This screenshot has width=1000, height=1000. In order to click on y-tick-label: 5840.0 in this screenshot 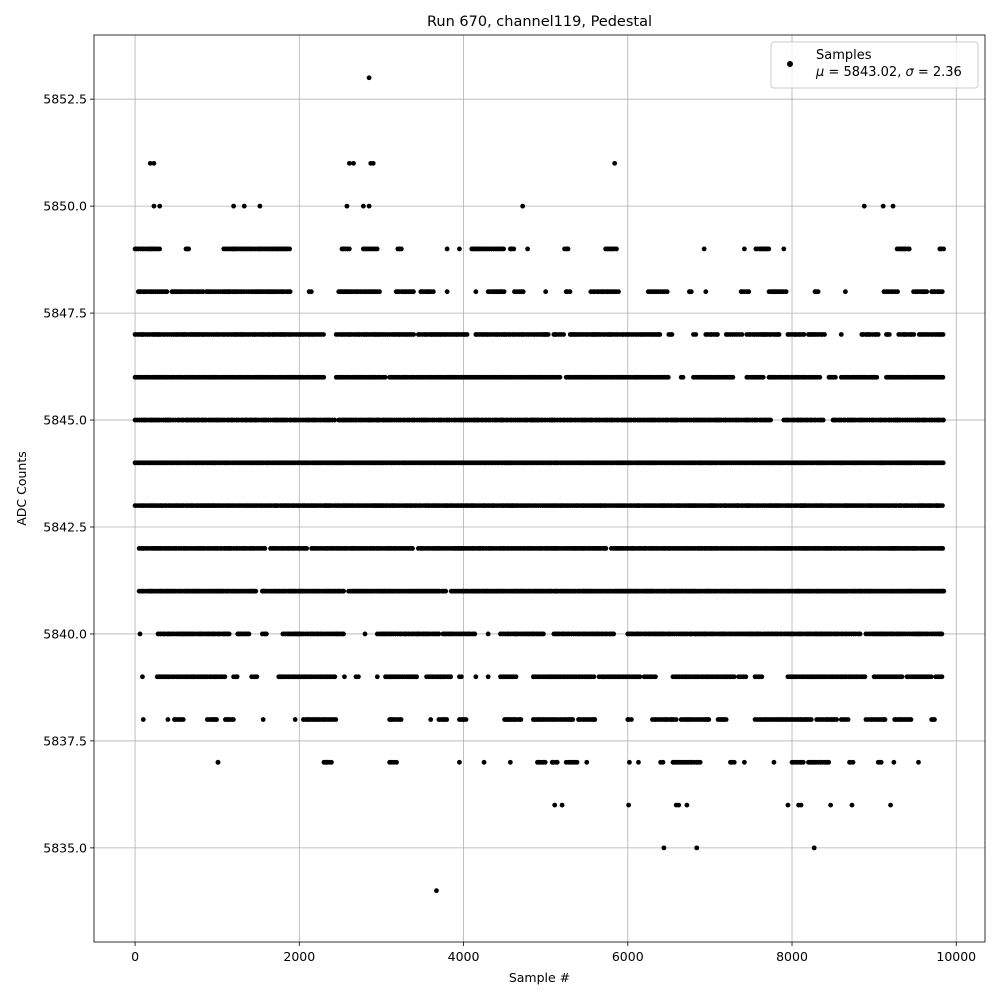, I will do `click(65, 633)`.